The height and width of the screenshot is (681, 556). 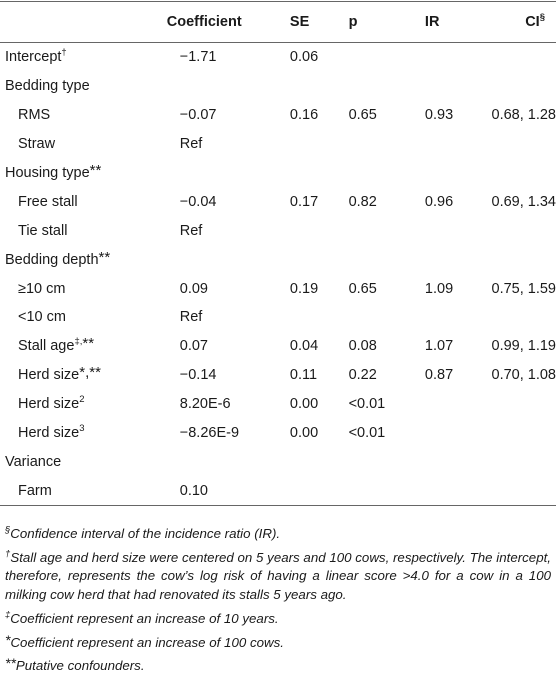 What do you see at coordinates (93, 372) in the screenshot?
I see `footnote-mark-confounder: ,**` at bounding box center [93, 372].